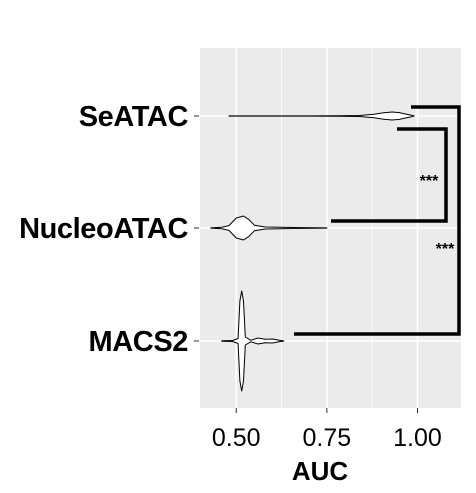 The width and height of the screenshot is (476, 493). What do you see at coordinates (389, 175) in the screenshot?
I see `bracket-nucleoatac-seatac` at bounding box center [389, 175].